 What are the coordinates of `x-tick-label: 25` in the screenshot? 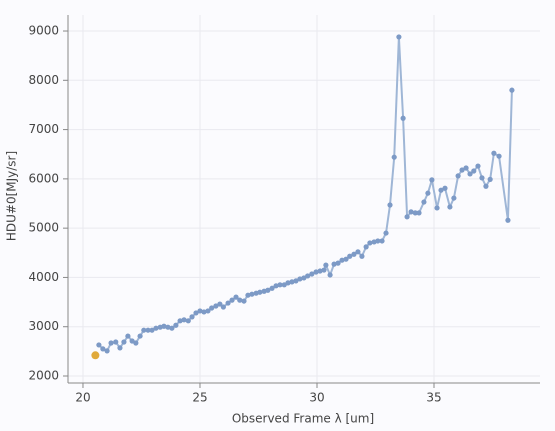 It's located at (199, 398).